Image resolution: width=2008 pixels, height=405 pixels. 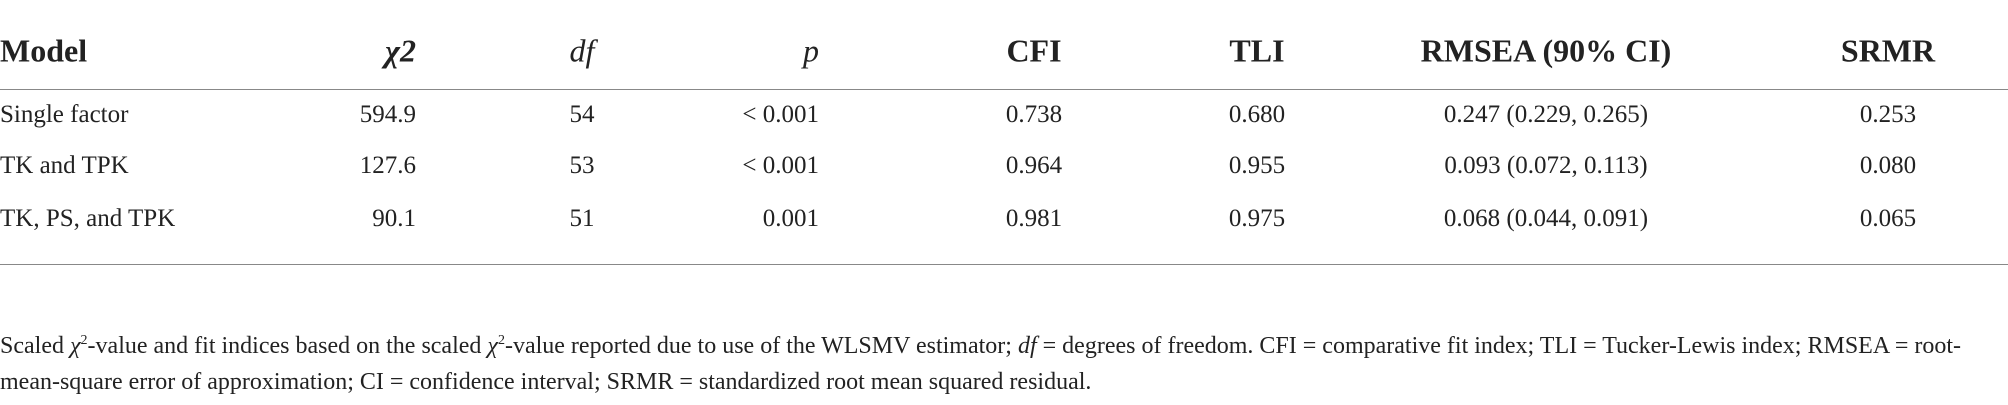 I want to click on table-cell: 0.001, so click(x=790, y=218).